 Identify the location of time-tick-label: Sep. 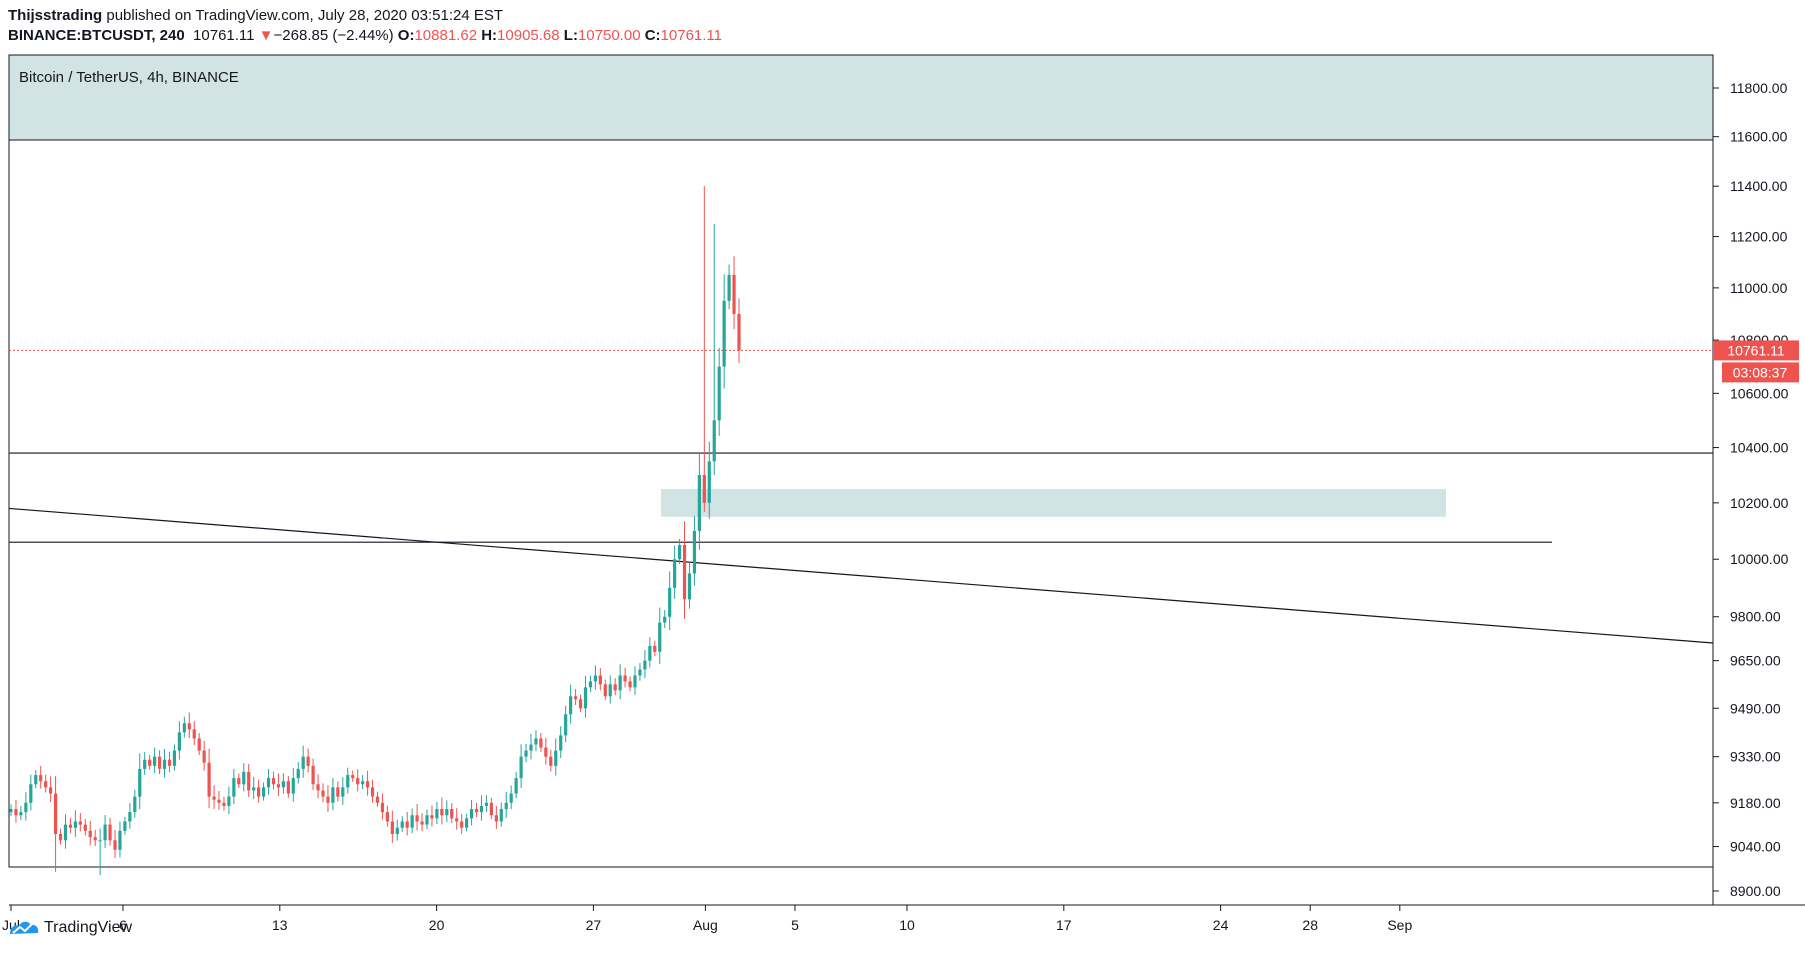
(1399, 925).